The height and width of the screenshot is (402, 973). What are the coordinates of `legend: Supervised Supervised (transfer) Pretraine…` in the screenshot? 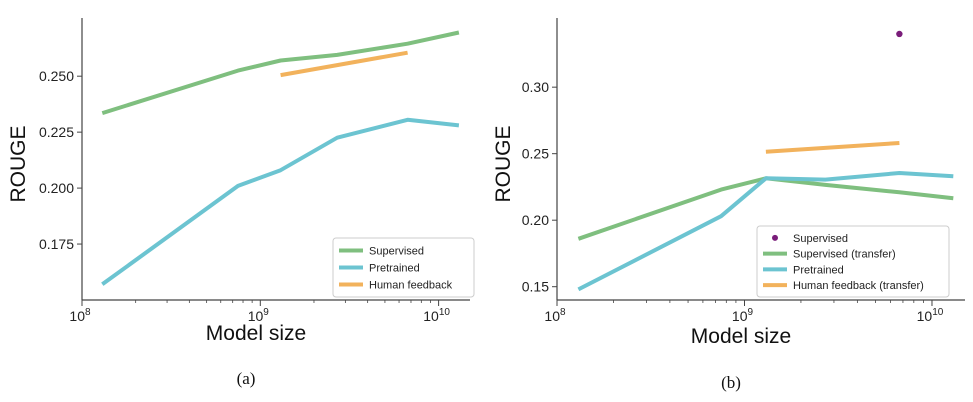 It's located at (853, 261).